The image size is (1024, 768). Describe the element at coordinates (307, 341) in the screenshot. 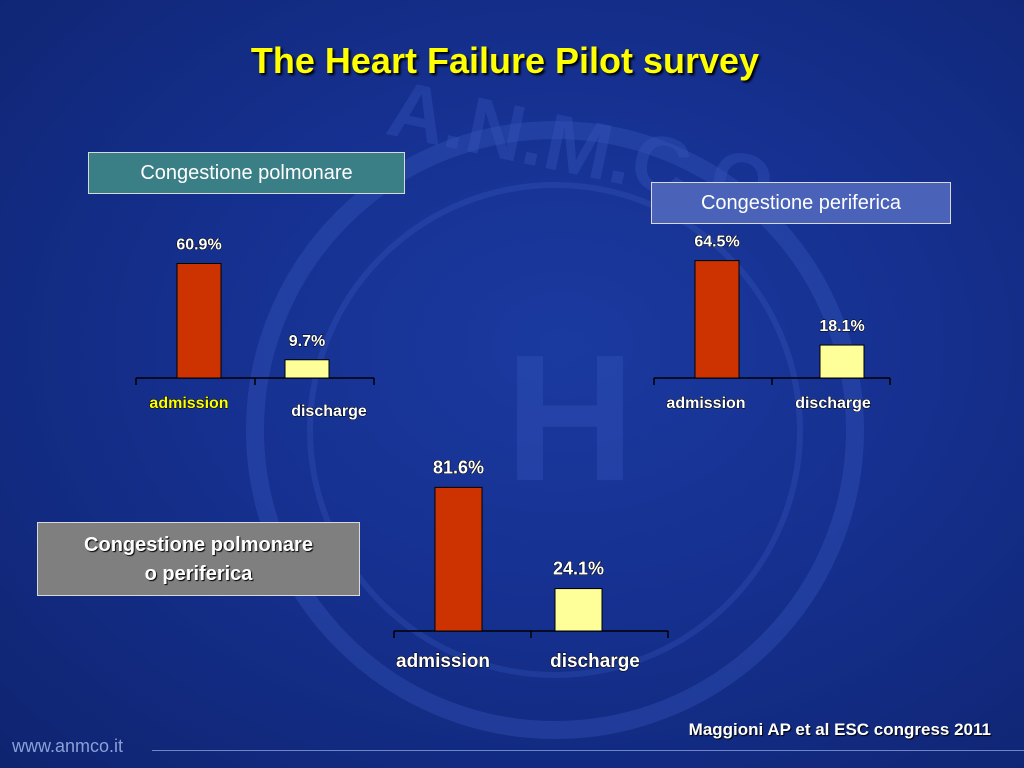

I see `polmonare-value-label-discharge: 9.7%` at that location.